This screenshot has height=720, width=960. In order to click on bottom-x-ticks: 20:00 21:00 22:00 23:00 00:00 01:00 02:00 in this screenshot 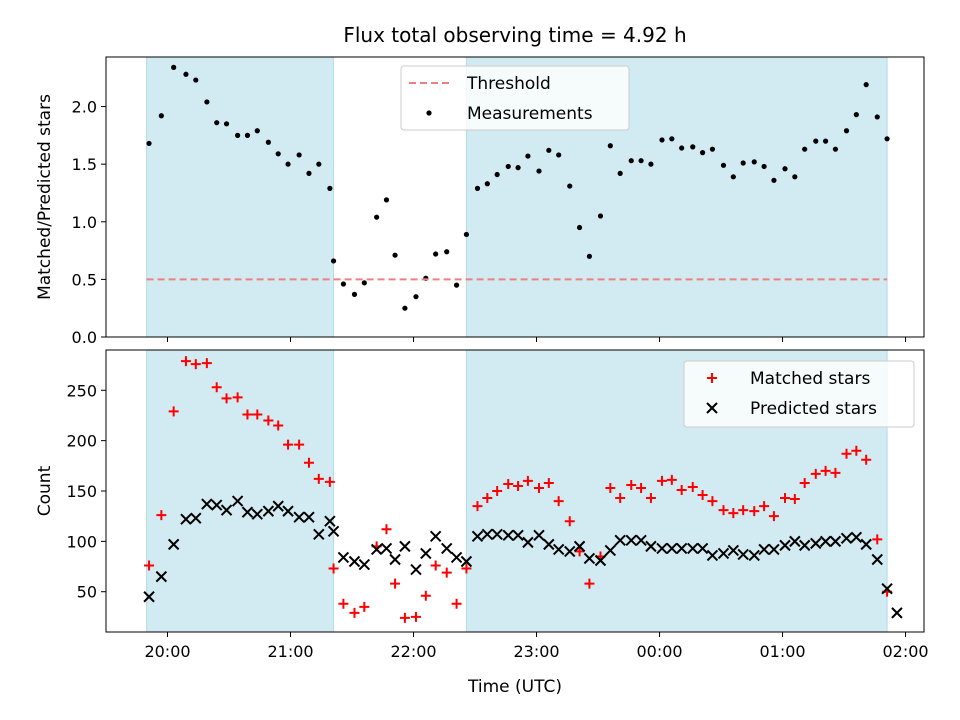, I will do `click(536, 646)`.